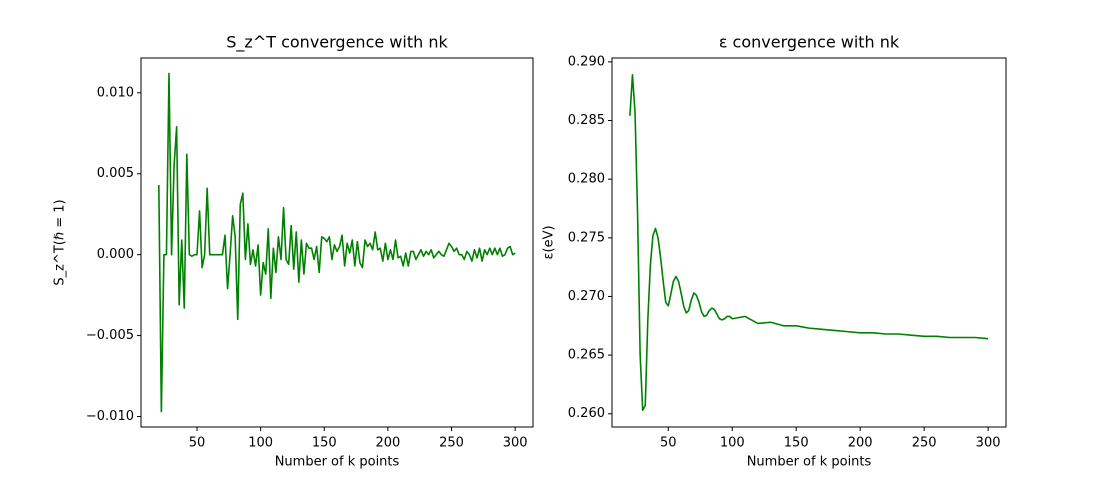 The height and width of the screenshot is (480, 1119). I want to click on y-tick-label: 0.270, so click(586, 296).